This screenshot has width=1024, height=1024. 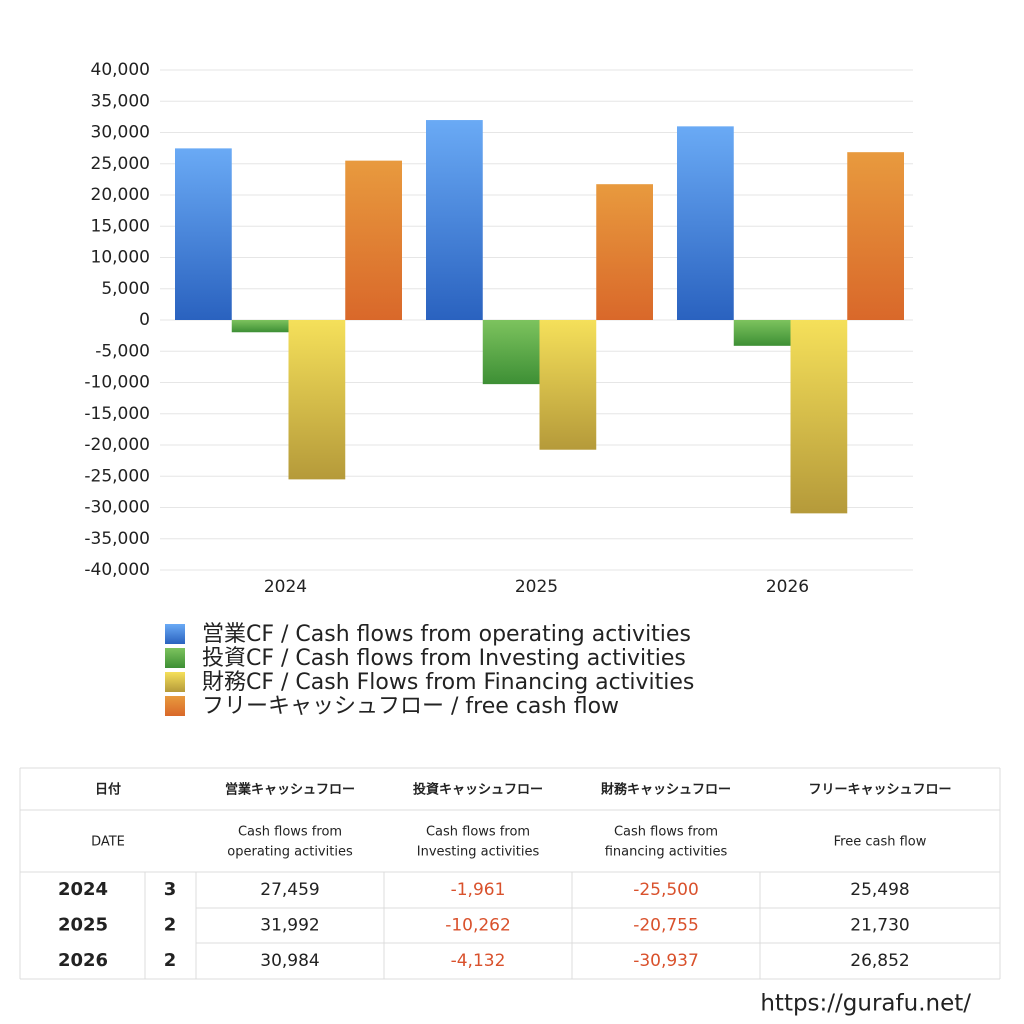 What do you see at coordinates (478, 790) in the screenshot?
I see `table-header: 投資キャッシュフロー` at bounding box center [478, 790].